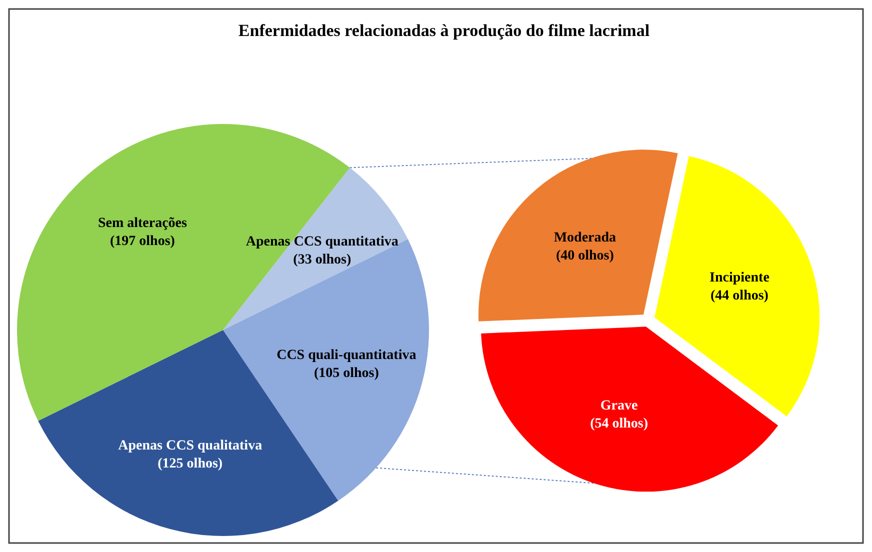  What do you see at coordinates (739, 296) in the screenshot?
I see `data-label: (44 olhos)` at bounding box center [739, 296].